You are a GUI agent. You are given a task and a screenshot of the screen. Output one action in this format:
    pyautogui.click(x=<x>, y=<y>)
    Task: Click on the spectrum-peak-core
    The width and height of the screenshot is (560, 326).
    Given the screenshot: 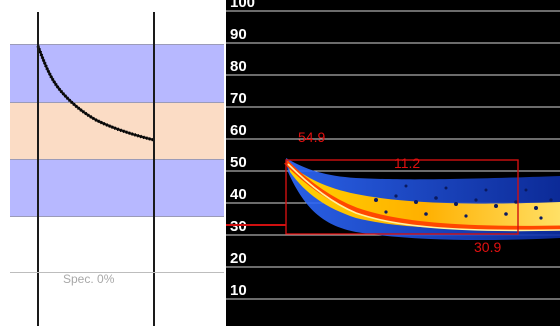 What is the action you would take?
    pyautogui.click(x=423, y=197)
    